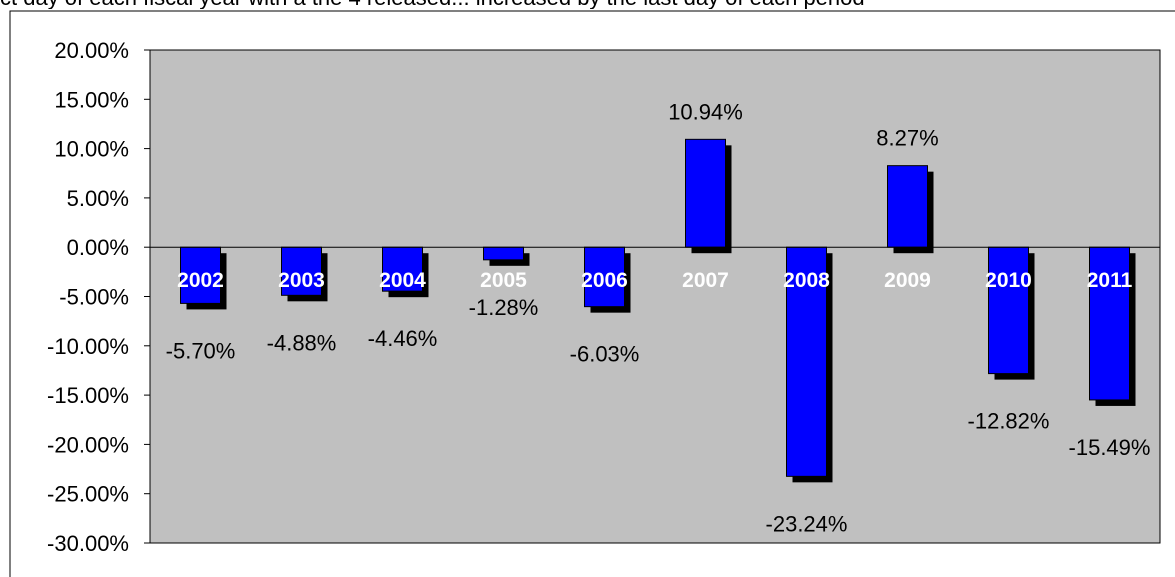  Describe the element at coordinates (705, 280) in the screenshot. I see `category-label: 2007` at that location.